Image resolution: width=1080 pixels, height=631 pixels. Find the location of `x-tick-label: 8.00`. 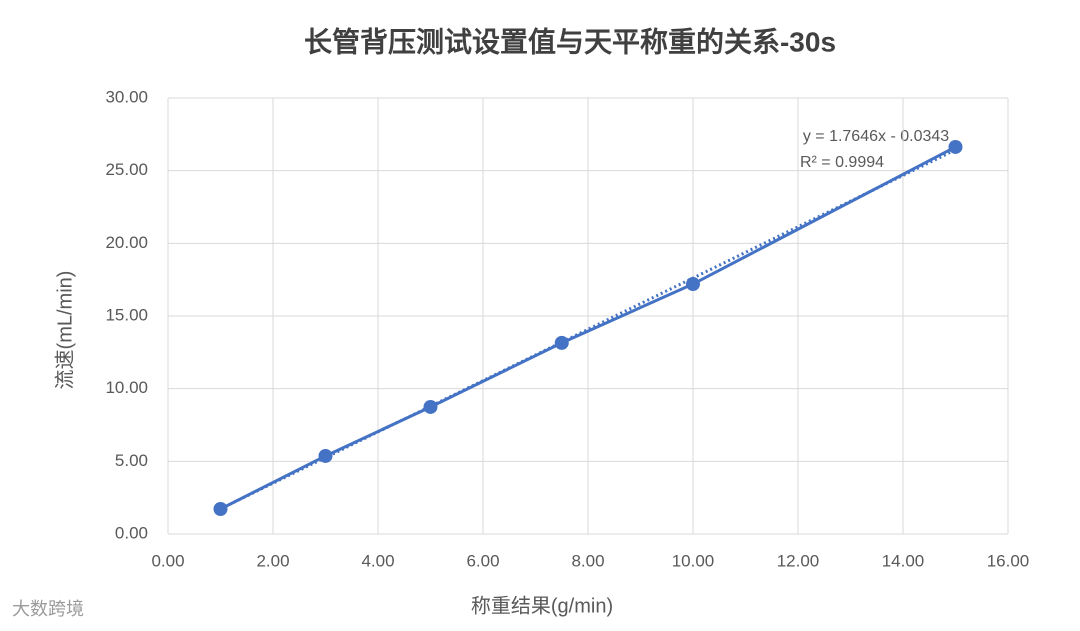

x-tick-label: 8.00 is located at coordinates (587, 560).